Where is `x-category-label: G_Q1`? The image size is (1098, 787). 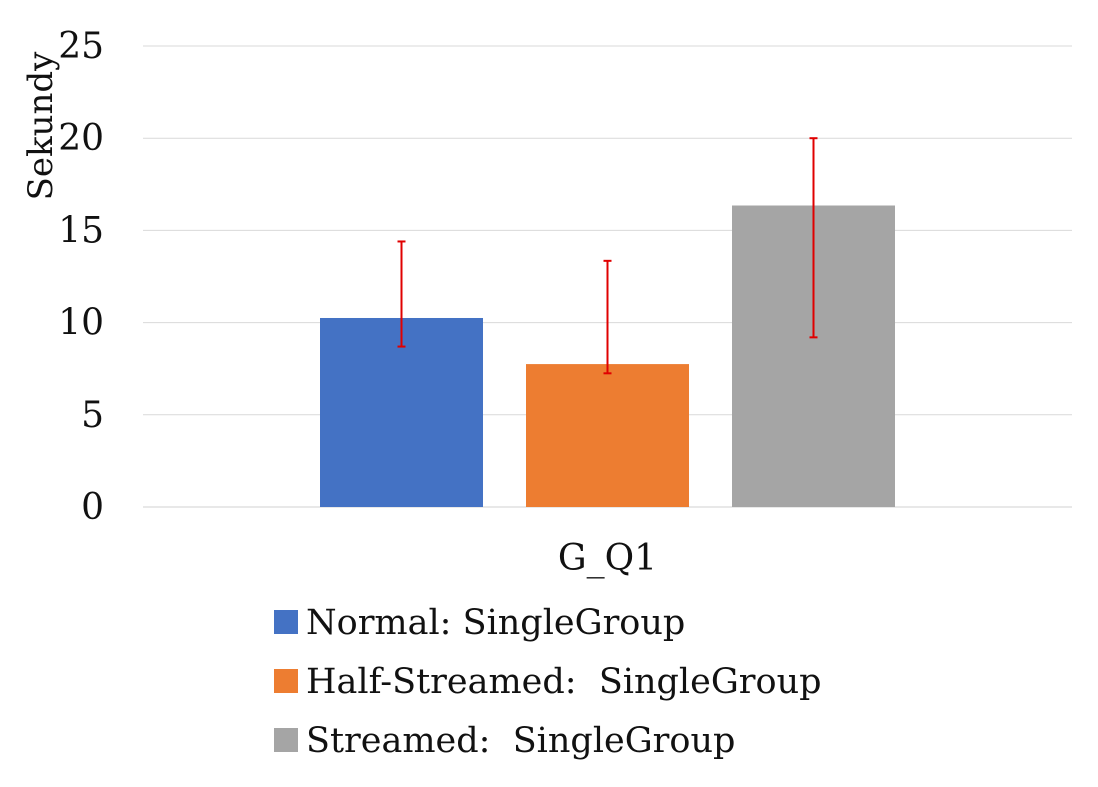 x-category-label: G_Q1 is located at coordinates (607, 558).